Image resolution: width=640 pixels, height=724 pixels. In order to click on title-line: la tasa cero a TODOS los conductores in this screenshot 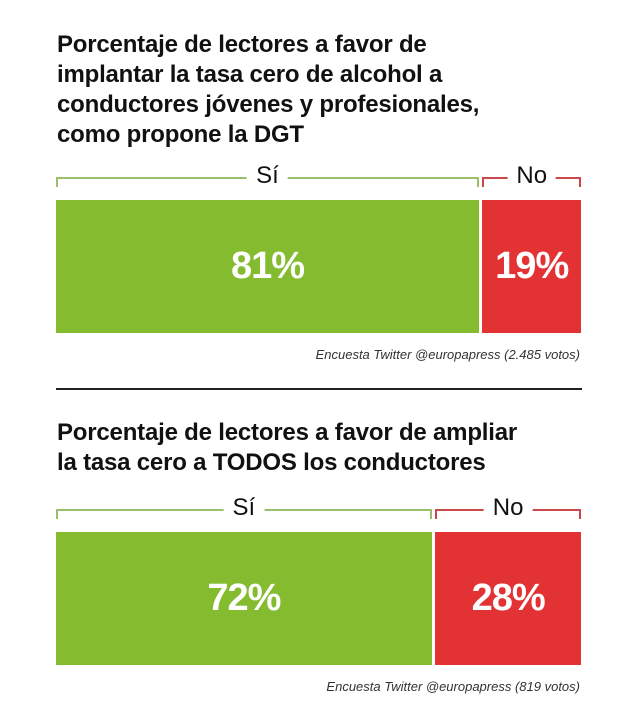, I will do `click(271, 462)`.